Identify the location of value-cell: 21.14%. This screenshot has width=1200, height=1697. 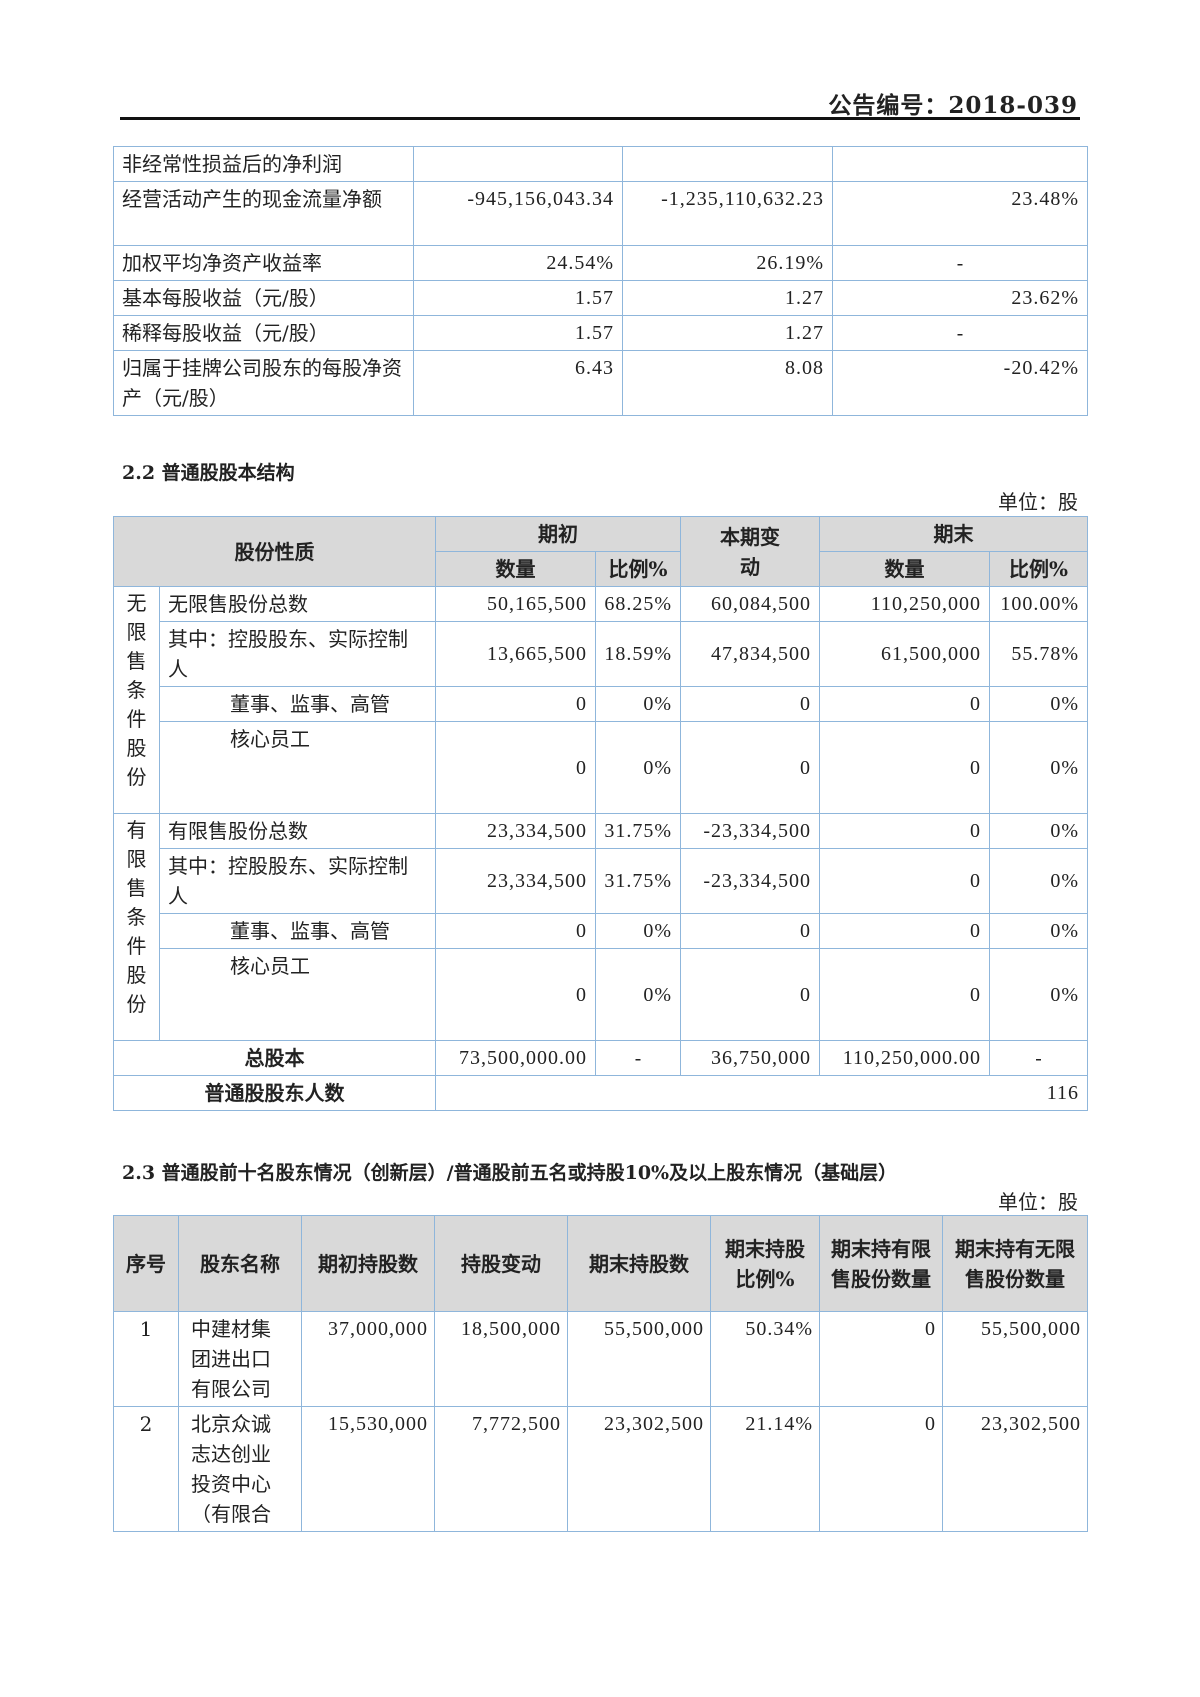
(765, 1469).